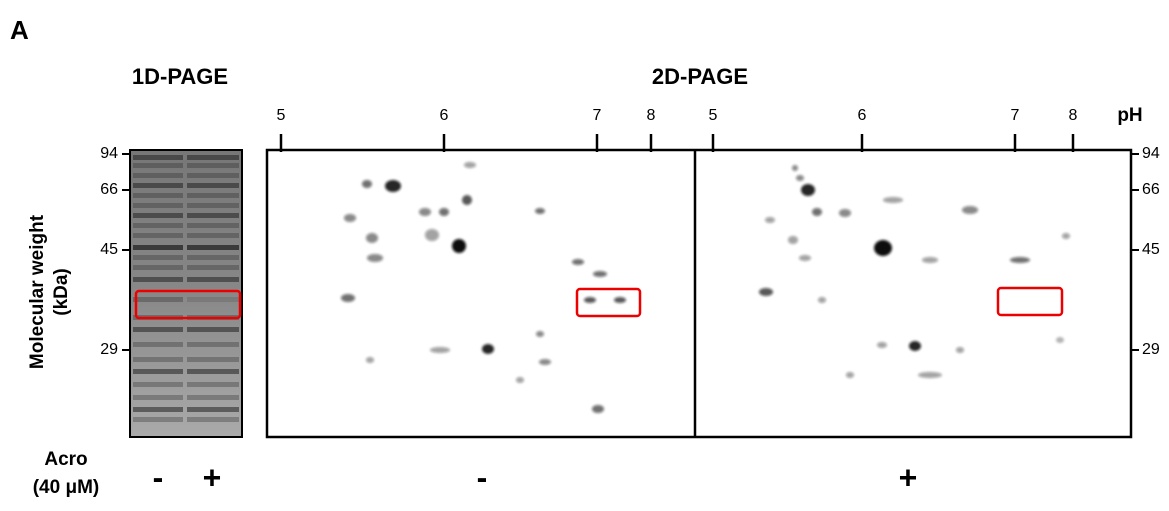 The image size is (1169, 511). What do you see at coordinates (700, 76) in the screenshot?
I see `gel-title: 2D-PAGE` at bounding box center [700, 76].